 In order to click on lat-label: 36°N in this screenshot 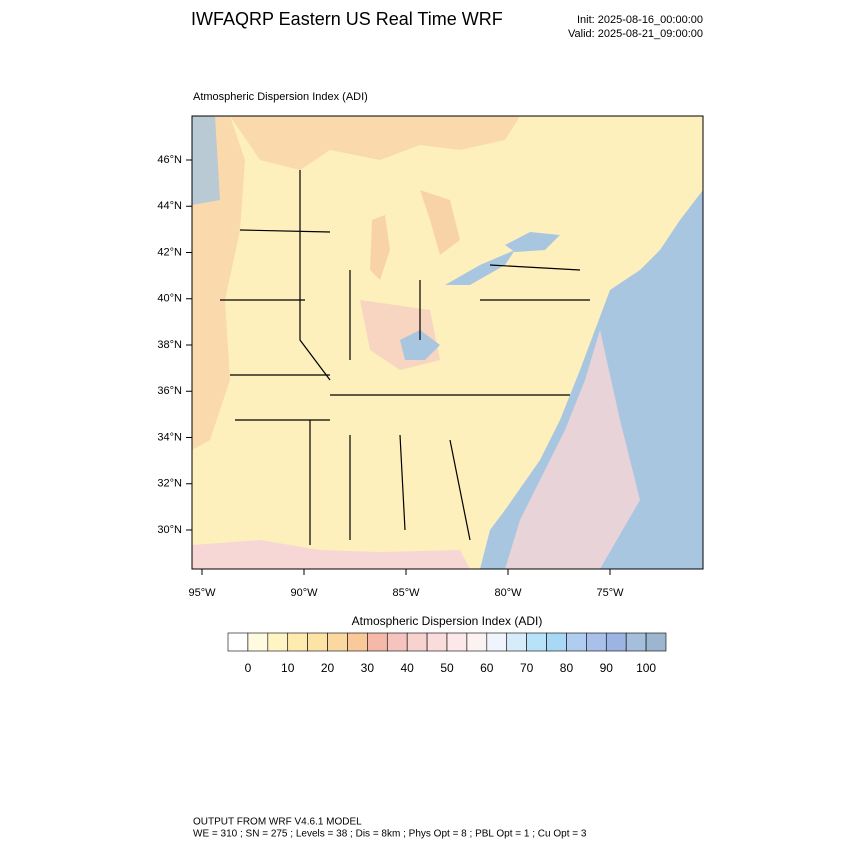, I will do `click(169, 391)`.